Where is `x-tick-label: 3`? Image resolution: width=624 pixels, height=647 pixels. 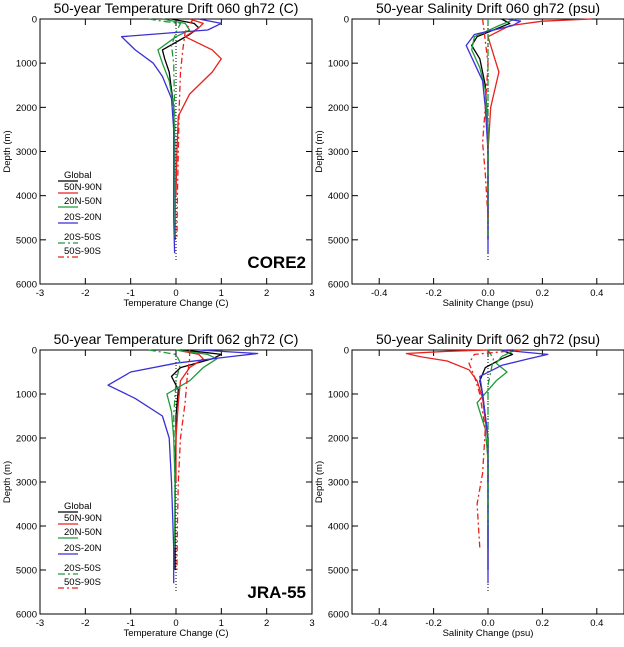 x-tick-label: 3 is located at coordinates (311, 293).